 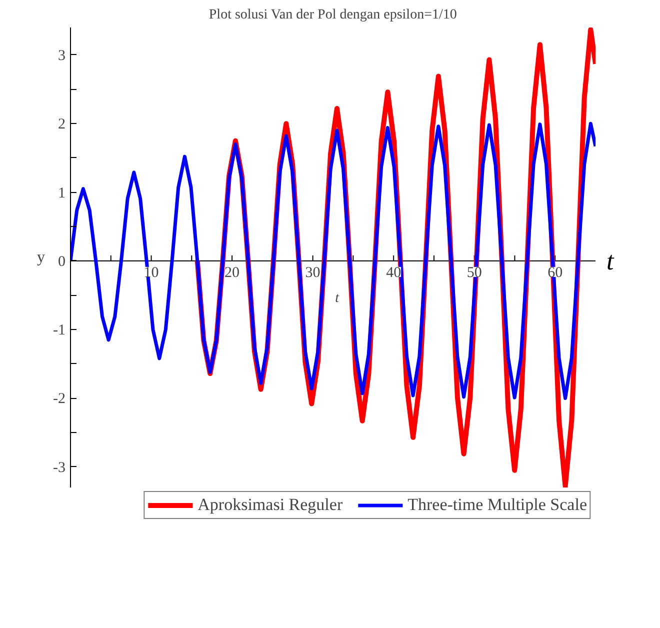 I want to click on y-tick-label: 3, so click(x=62, y=56).